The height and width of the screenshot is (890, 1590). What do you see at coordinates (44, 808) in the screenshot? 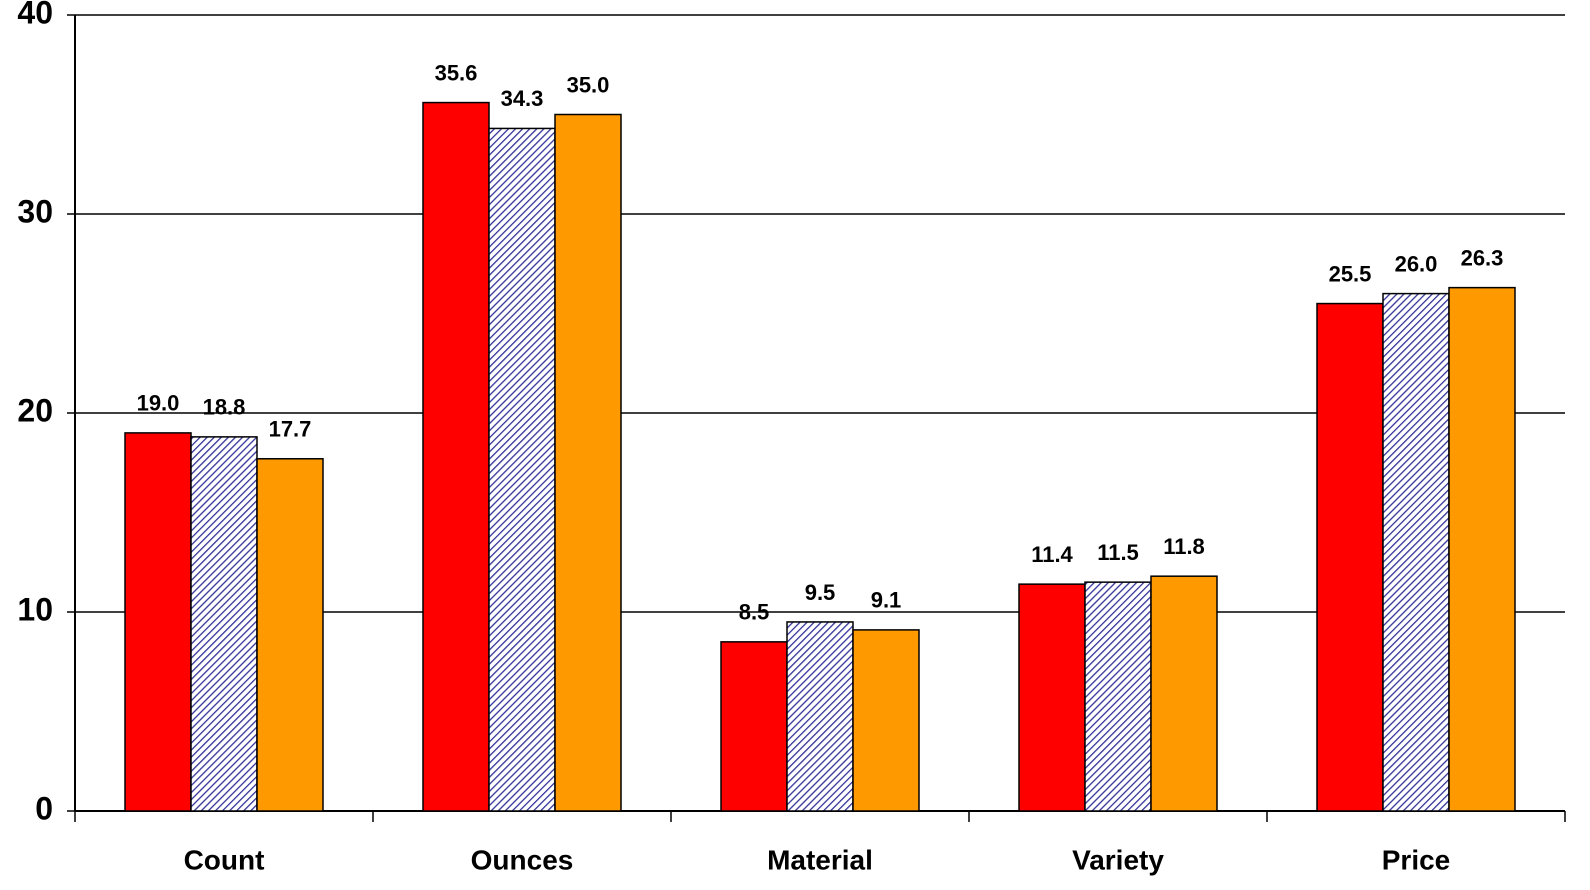
I see `y-tick-label: 0` at bounding box center [44, 808].